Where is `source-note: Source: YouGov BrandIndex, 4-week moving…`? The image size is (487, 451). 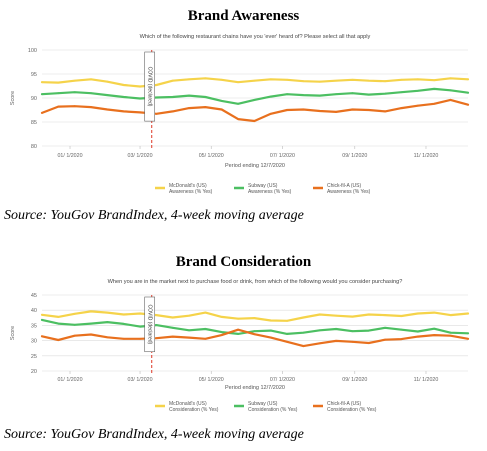 source-note: Source: YouGov BrandIndex, 4-week moving… is located at coordinates (154, 434).